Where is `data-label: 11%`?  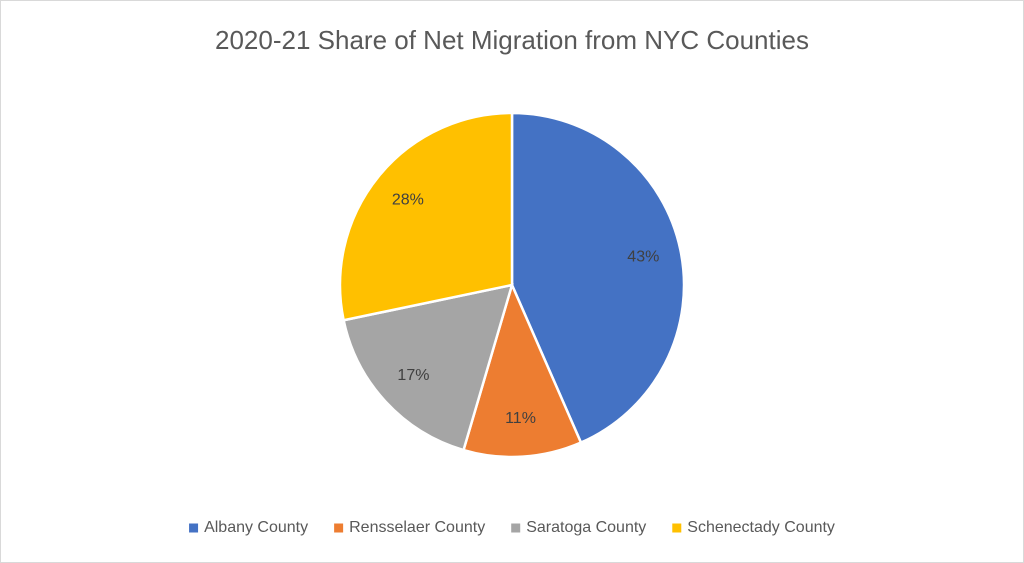
data-label: 11% is located at coordinates (520, 418).